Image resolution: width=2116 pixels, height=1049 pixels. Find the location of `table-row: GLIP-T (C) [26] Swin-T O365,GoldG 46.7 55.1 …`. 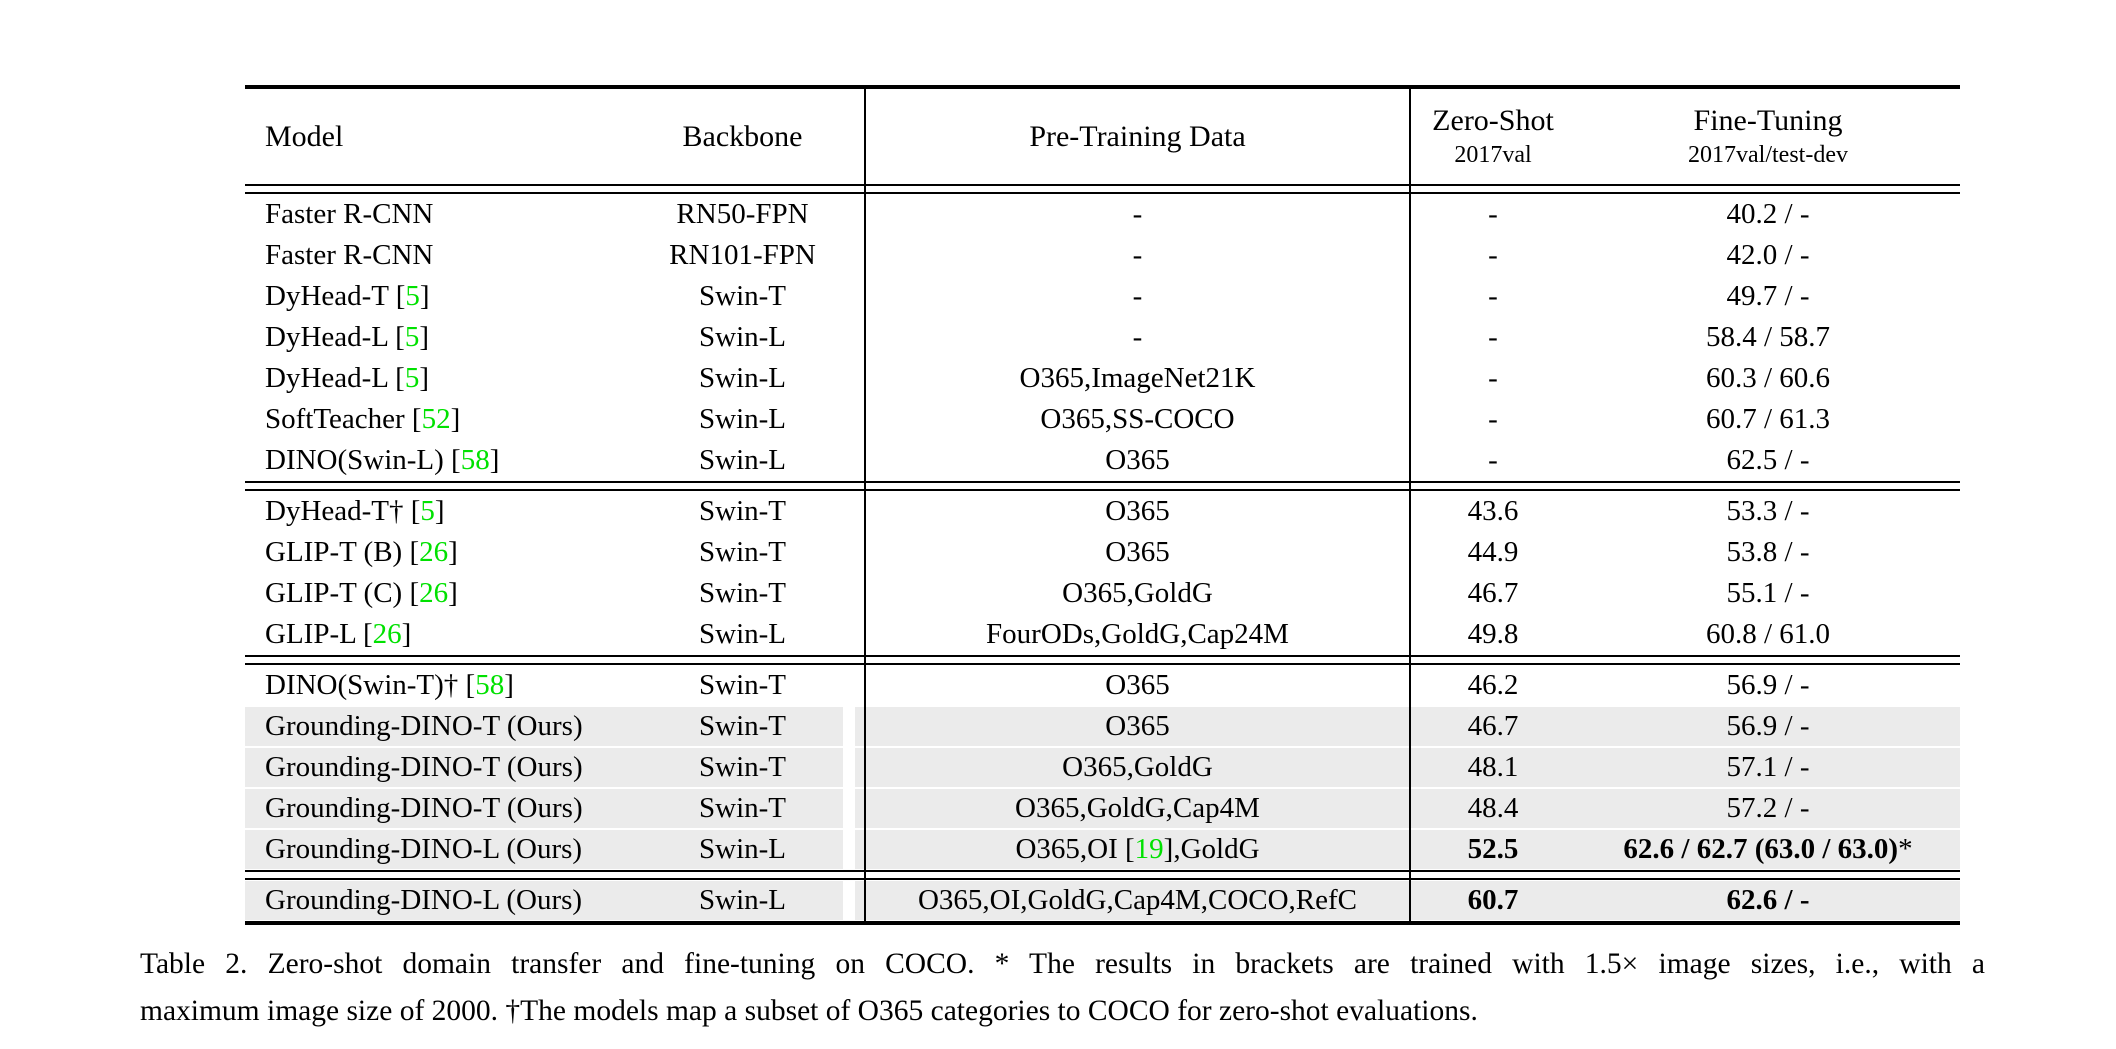

table-row: GLIP-T (C) [26] Swin-T O365,GoldG 46.7 55.1 … is located at coordinates (1102, 593).